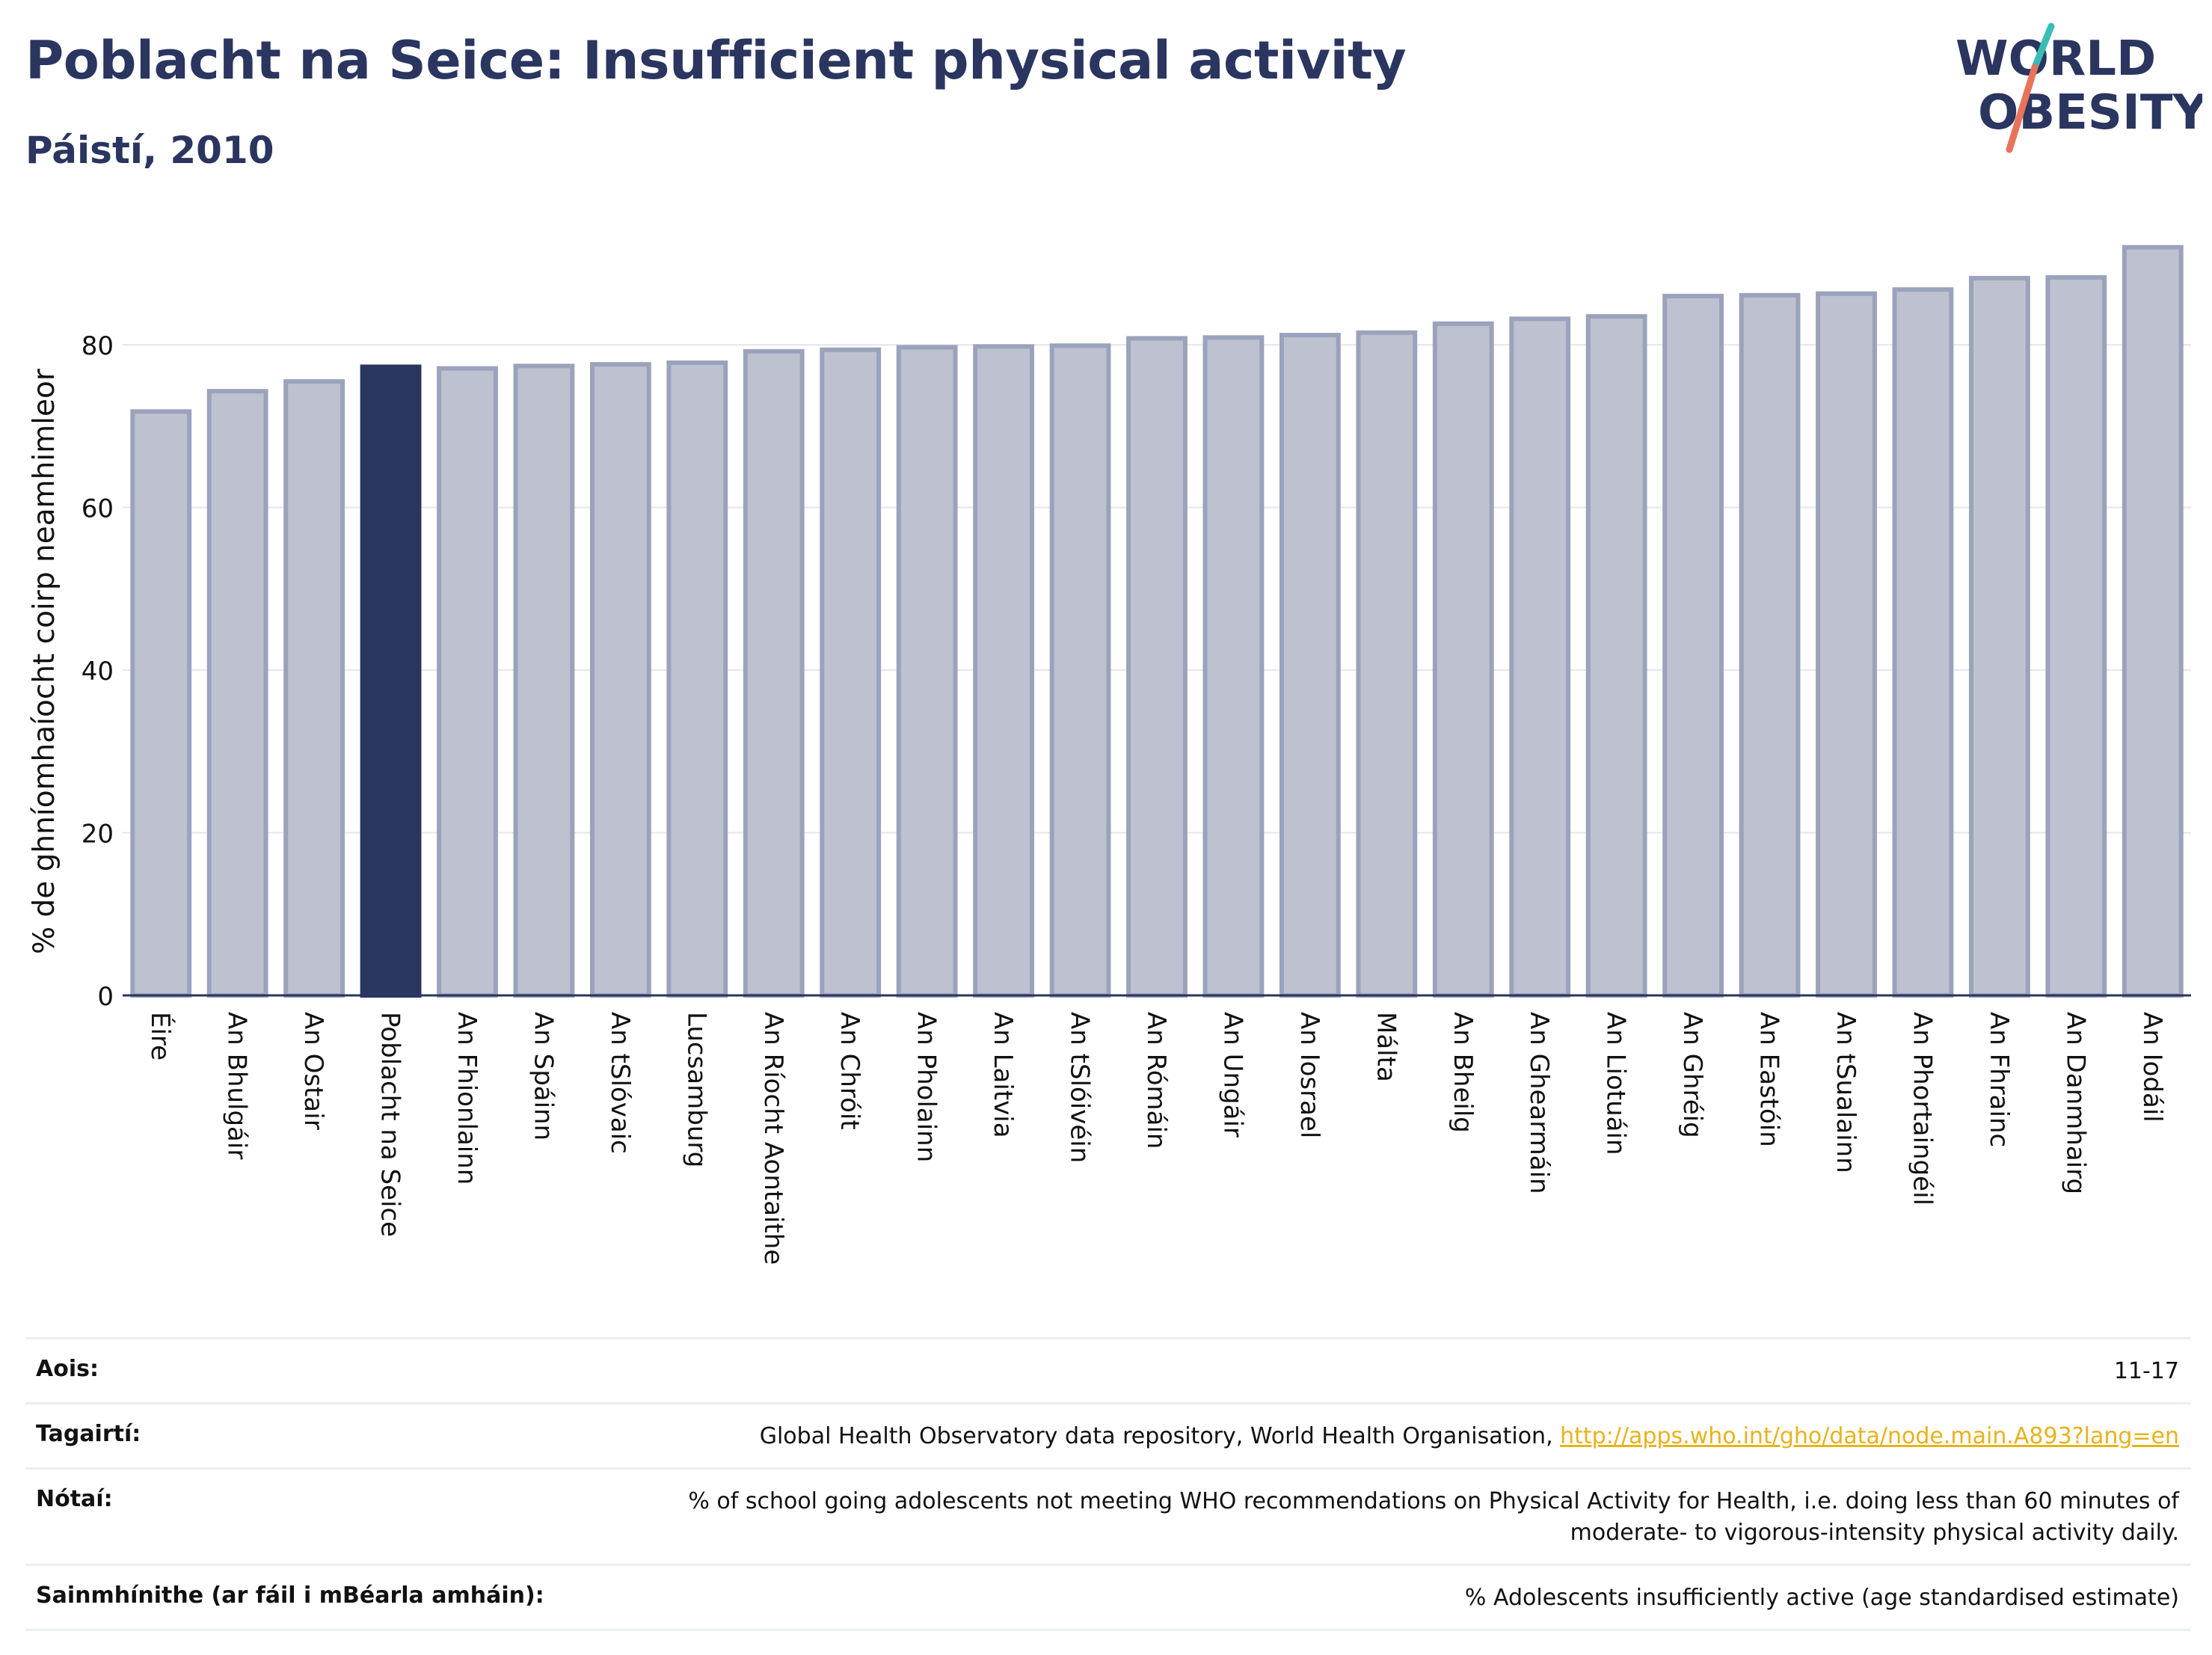 The height and width of the screenshot is (1655, 2212). I want to click on x-tick-label: An Laitvia, so click(1003, 1075).